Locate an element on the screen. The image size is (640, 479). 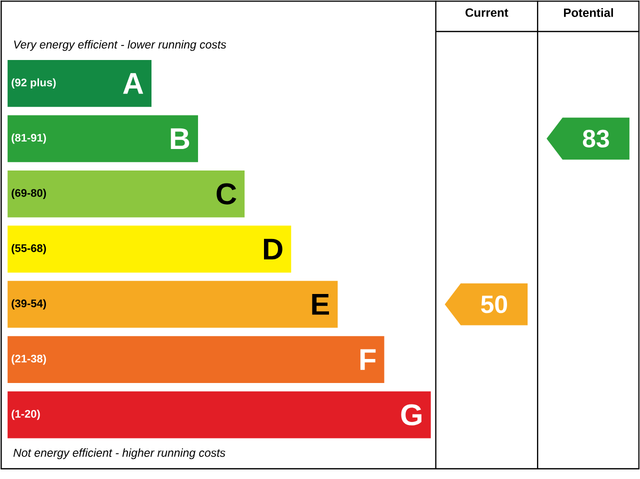
y-tick-label: A is located at coordinates (133, 83).